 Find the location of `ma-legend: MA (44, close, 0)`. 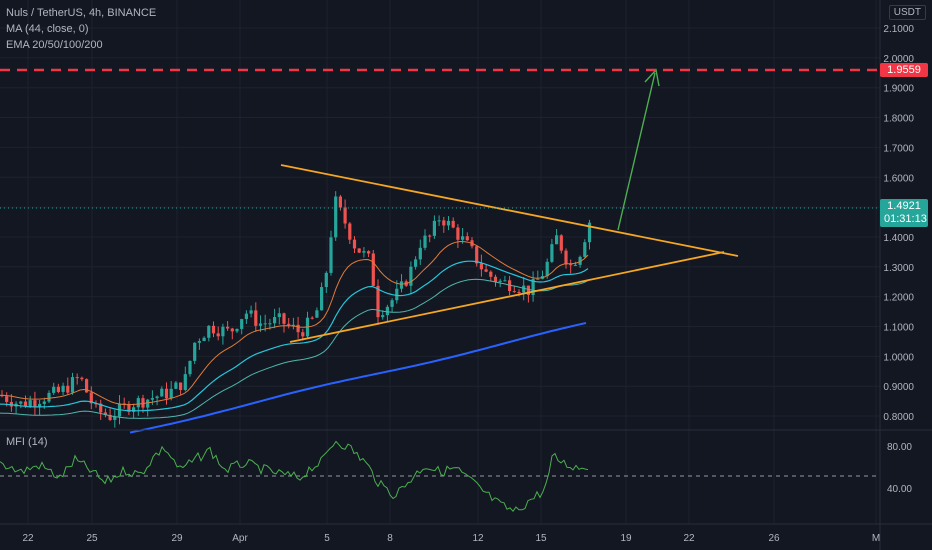

ma-legend: MA (44, close, 0) is located at coordinates (47, 29).